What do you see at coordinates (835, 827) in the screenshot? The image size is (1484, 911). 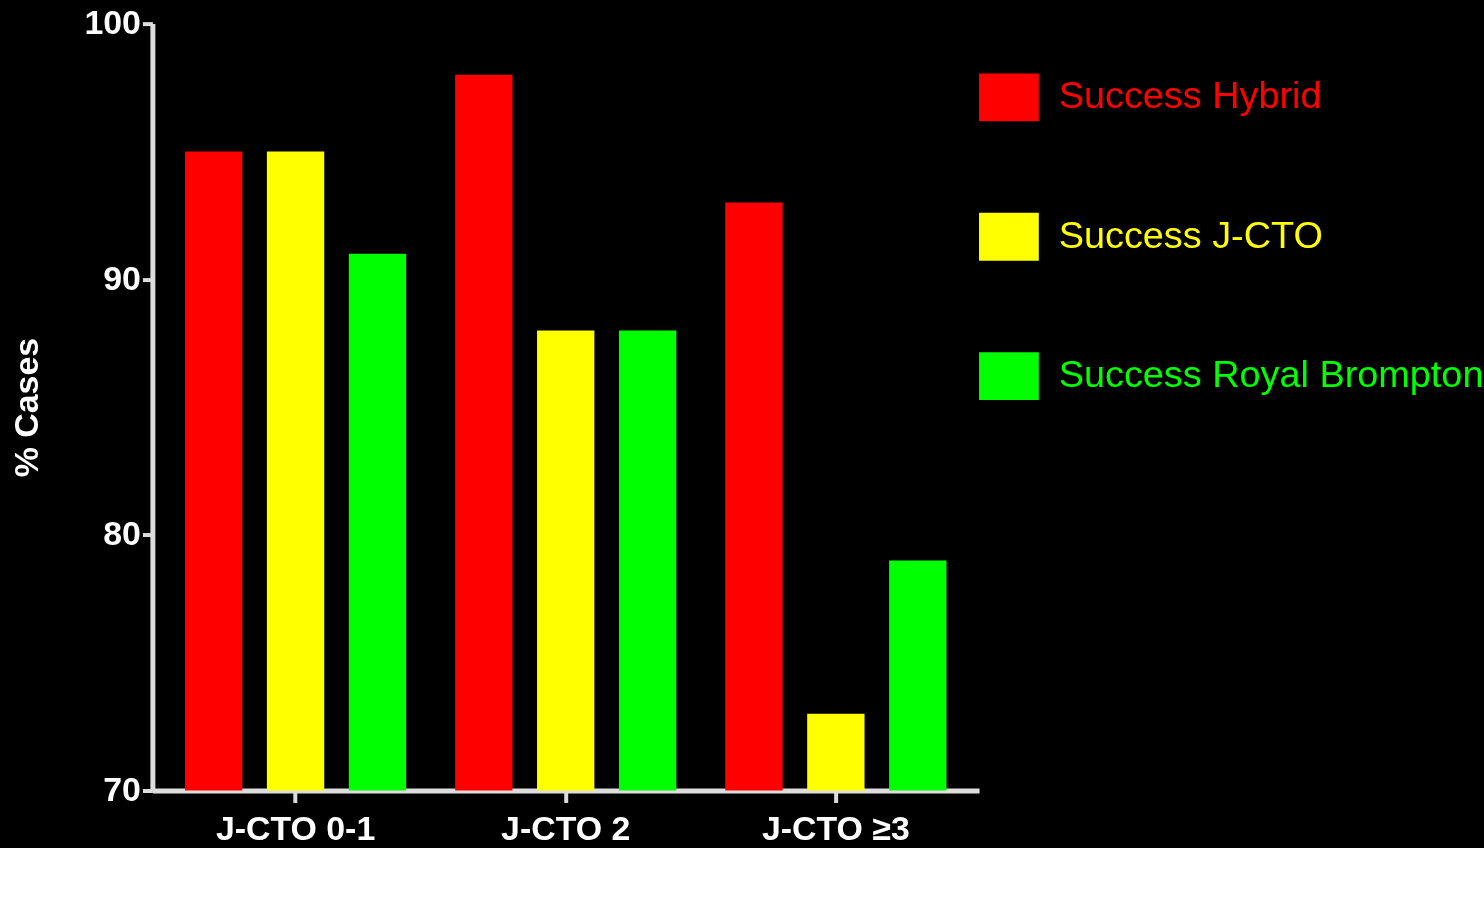 I see `x-tick-label: J-CTO ≥3` at bounding box center [835, 827].